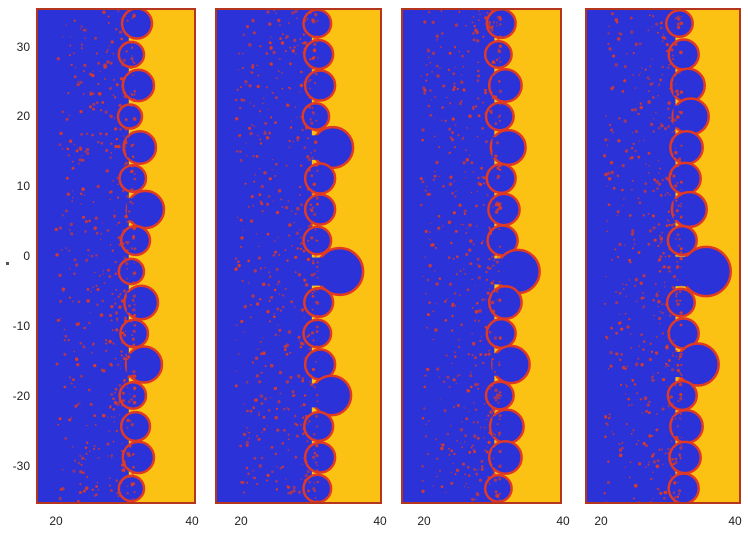 The width and height of the screenshot is (748, 534). What do you see at coordinates (314, 302) in the screenshot?
I see `finger-neck` at bounding box center [314, 302].